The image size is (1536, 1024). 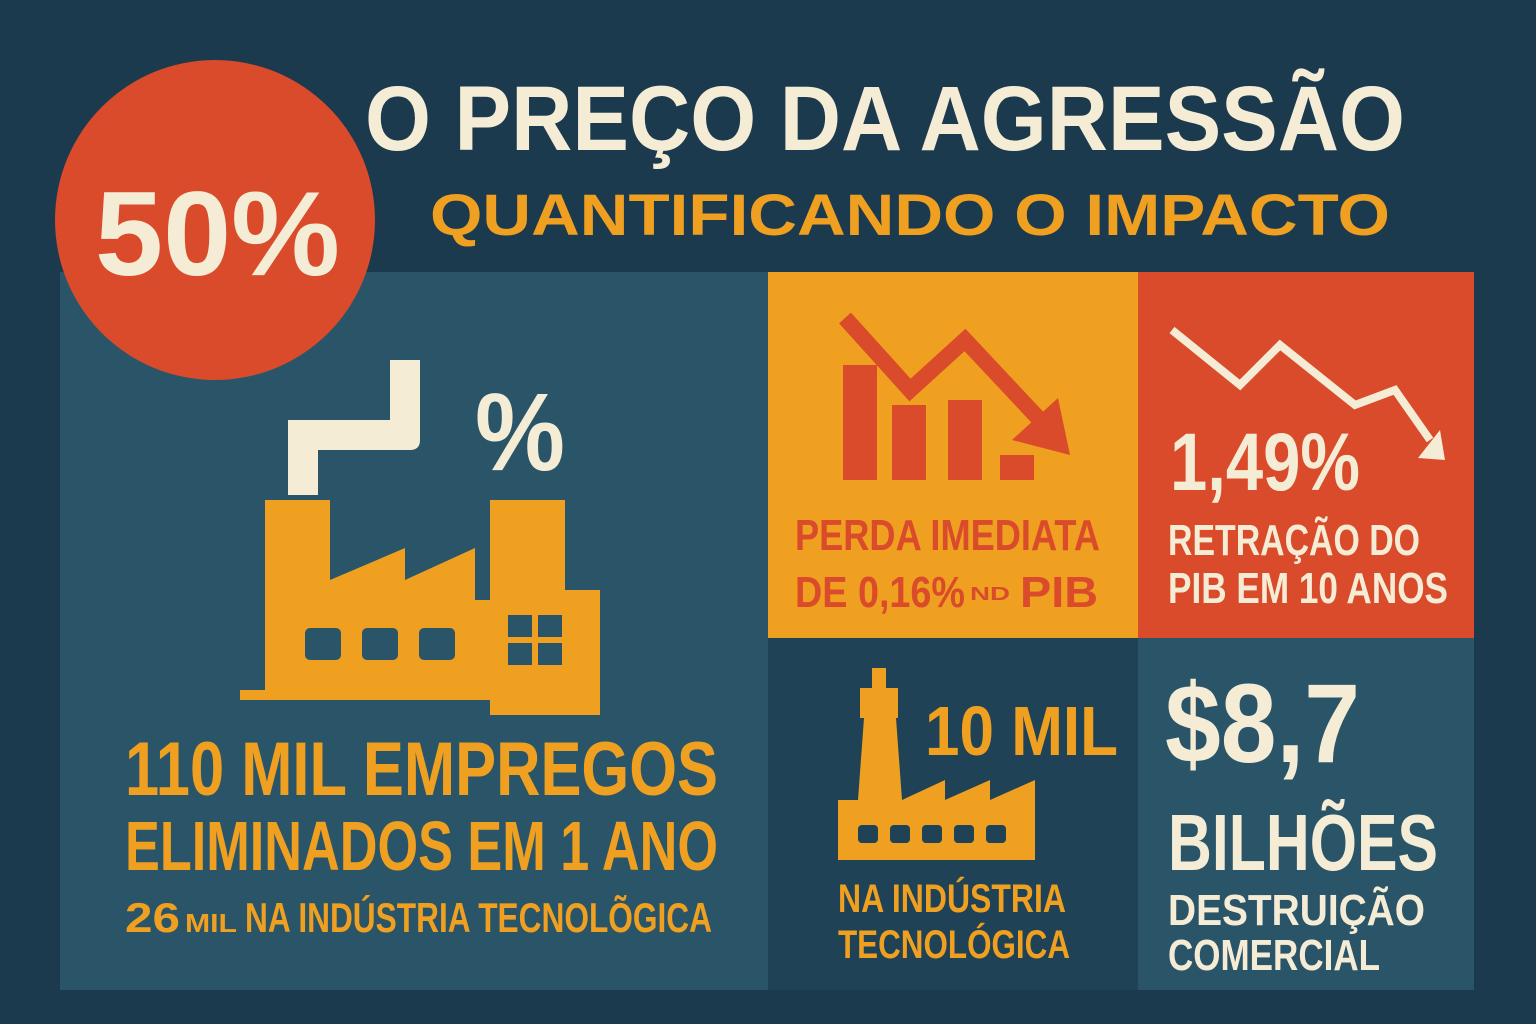 What do you see at coordinates (990, 594) in the screenshot?
I see `loss-superscript: ND` at bounding box center [990, 594].